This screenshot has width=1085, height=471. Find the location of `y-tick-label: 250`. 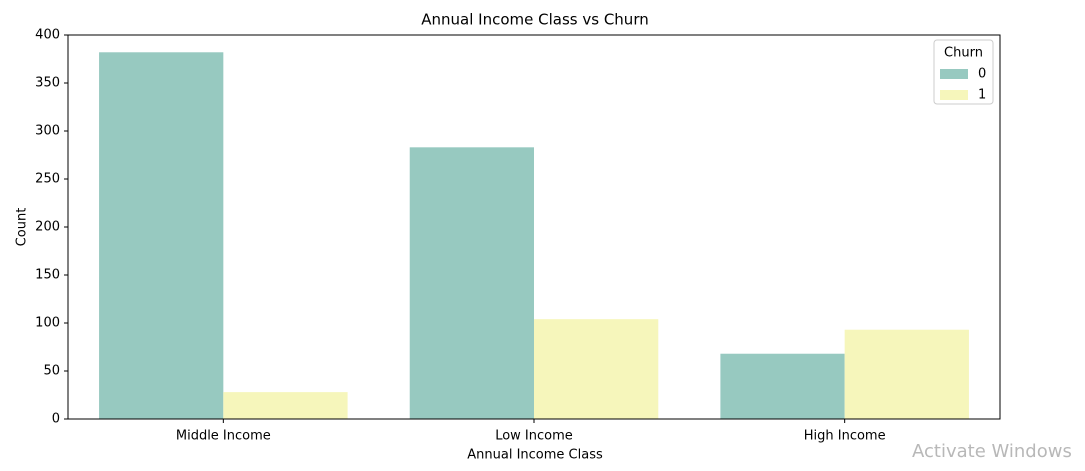

y-tick-label: 250 is located at coordinates (47, 179).